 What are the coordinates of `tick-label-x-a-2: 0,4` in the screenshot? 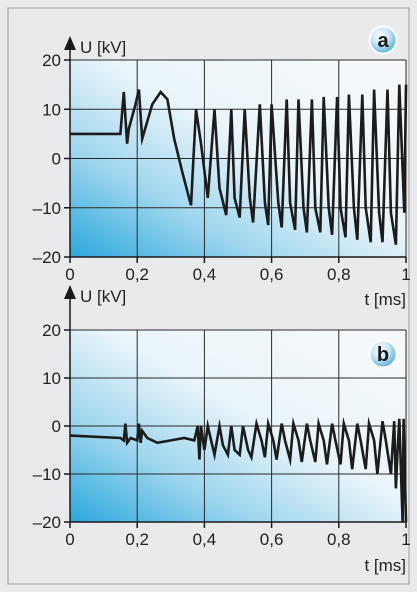 It's located at (205, 274).